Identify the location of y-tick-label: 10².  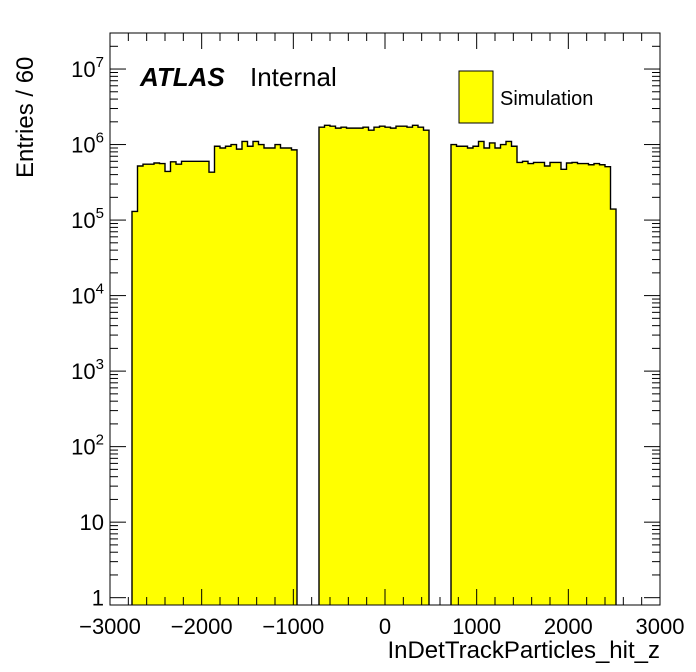
(87, 446).